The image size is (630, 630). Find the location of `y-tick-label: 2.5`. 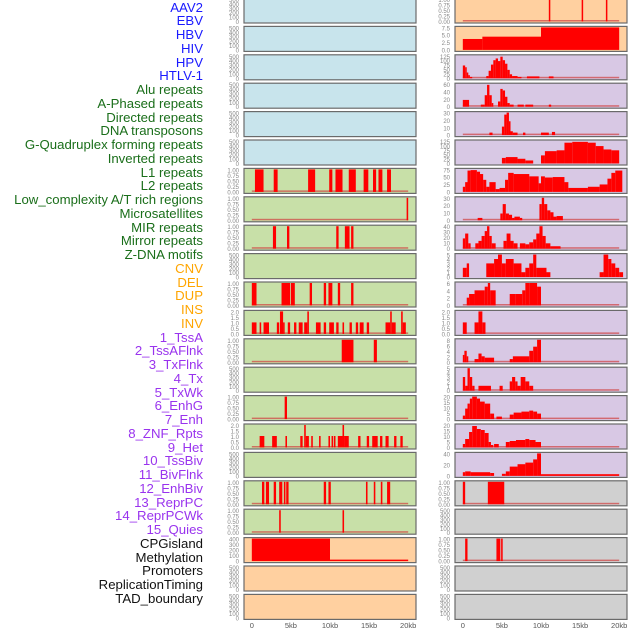

y-tick-label: 2.5 is located at coordinates (446, 44).